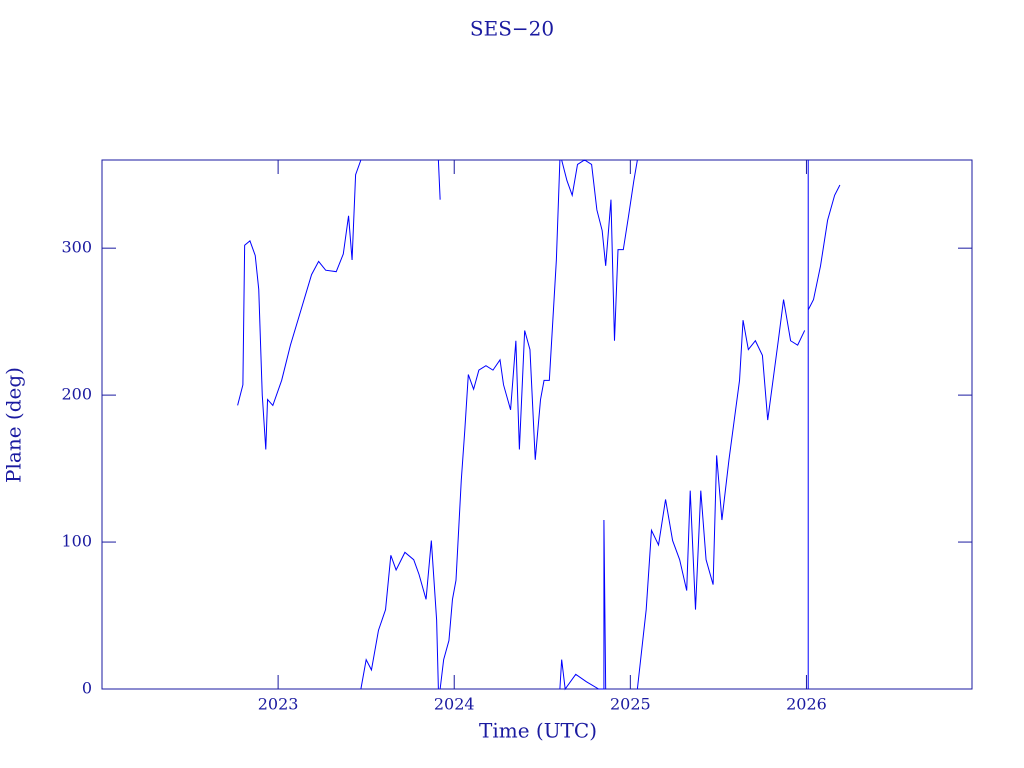 This screenshot has width=1024, height=768. Describe the element at coordinates (538, 731) in the screenshot. I see `x-axis-label: Time (UTC)` at that location.